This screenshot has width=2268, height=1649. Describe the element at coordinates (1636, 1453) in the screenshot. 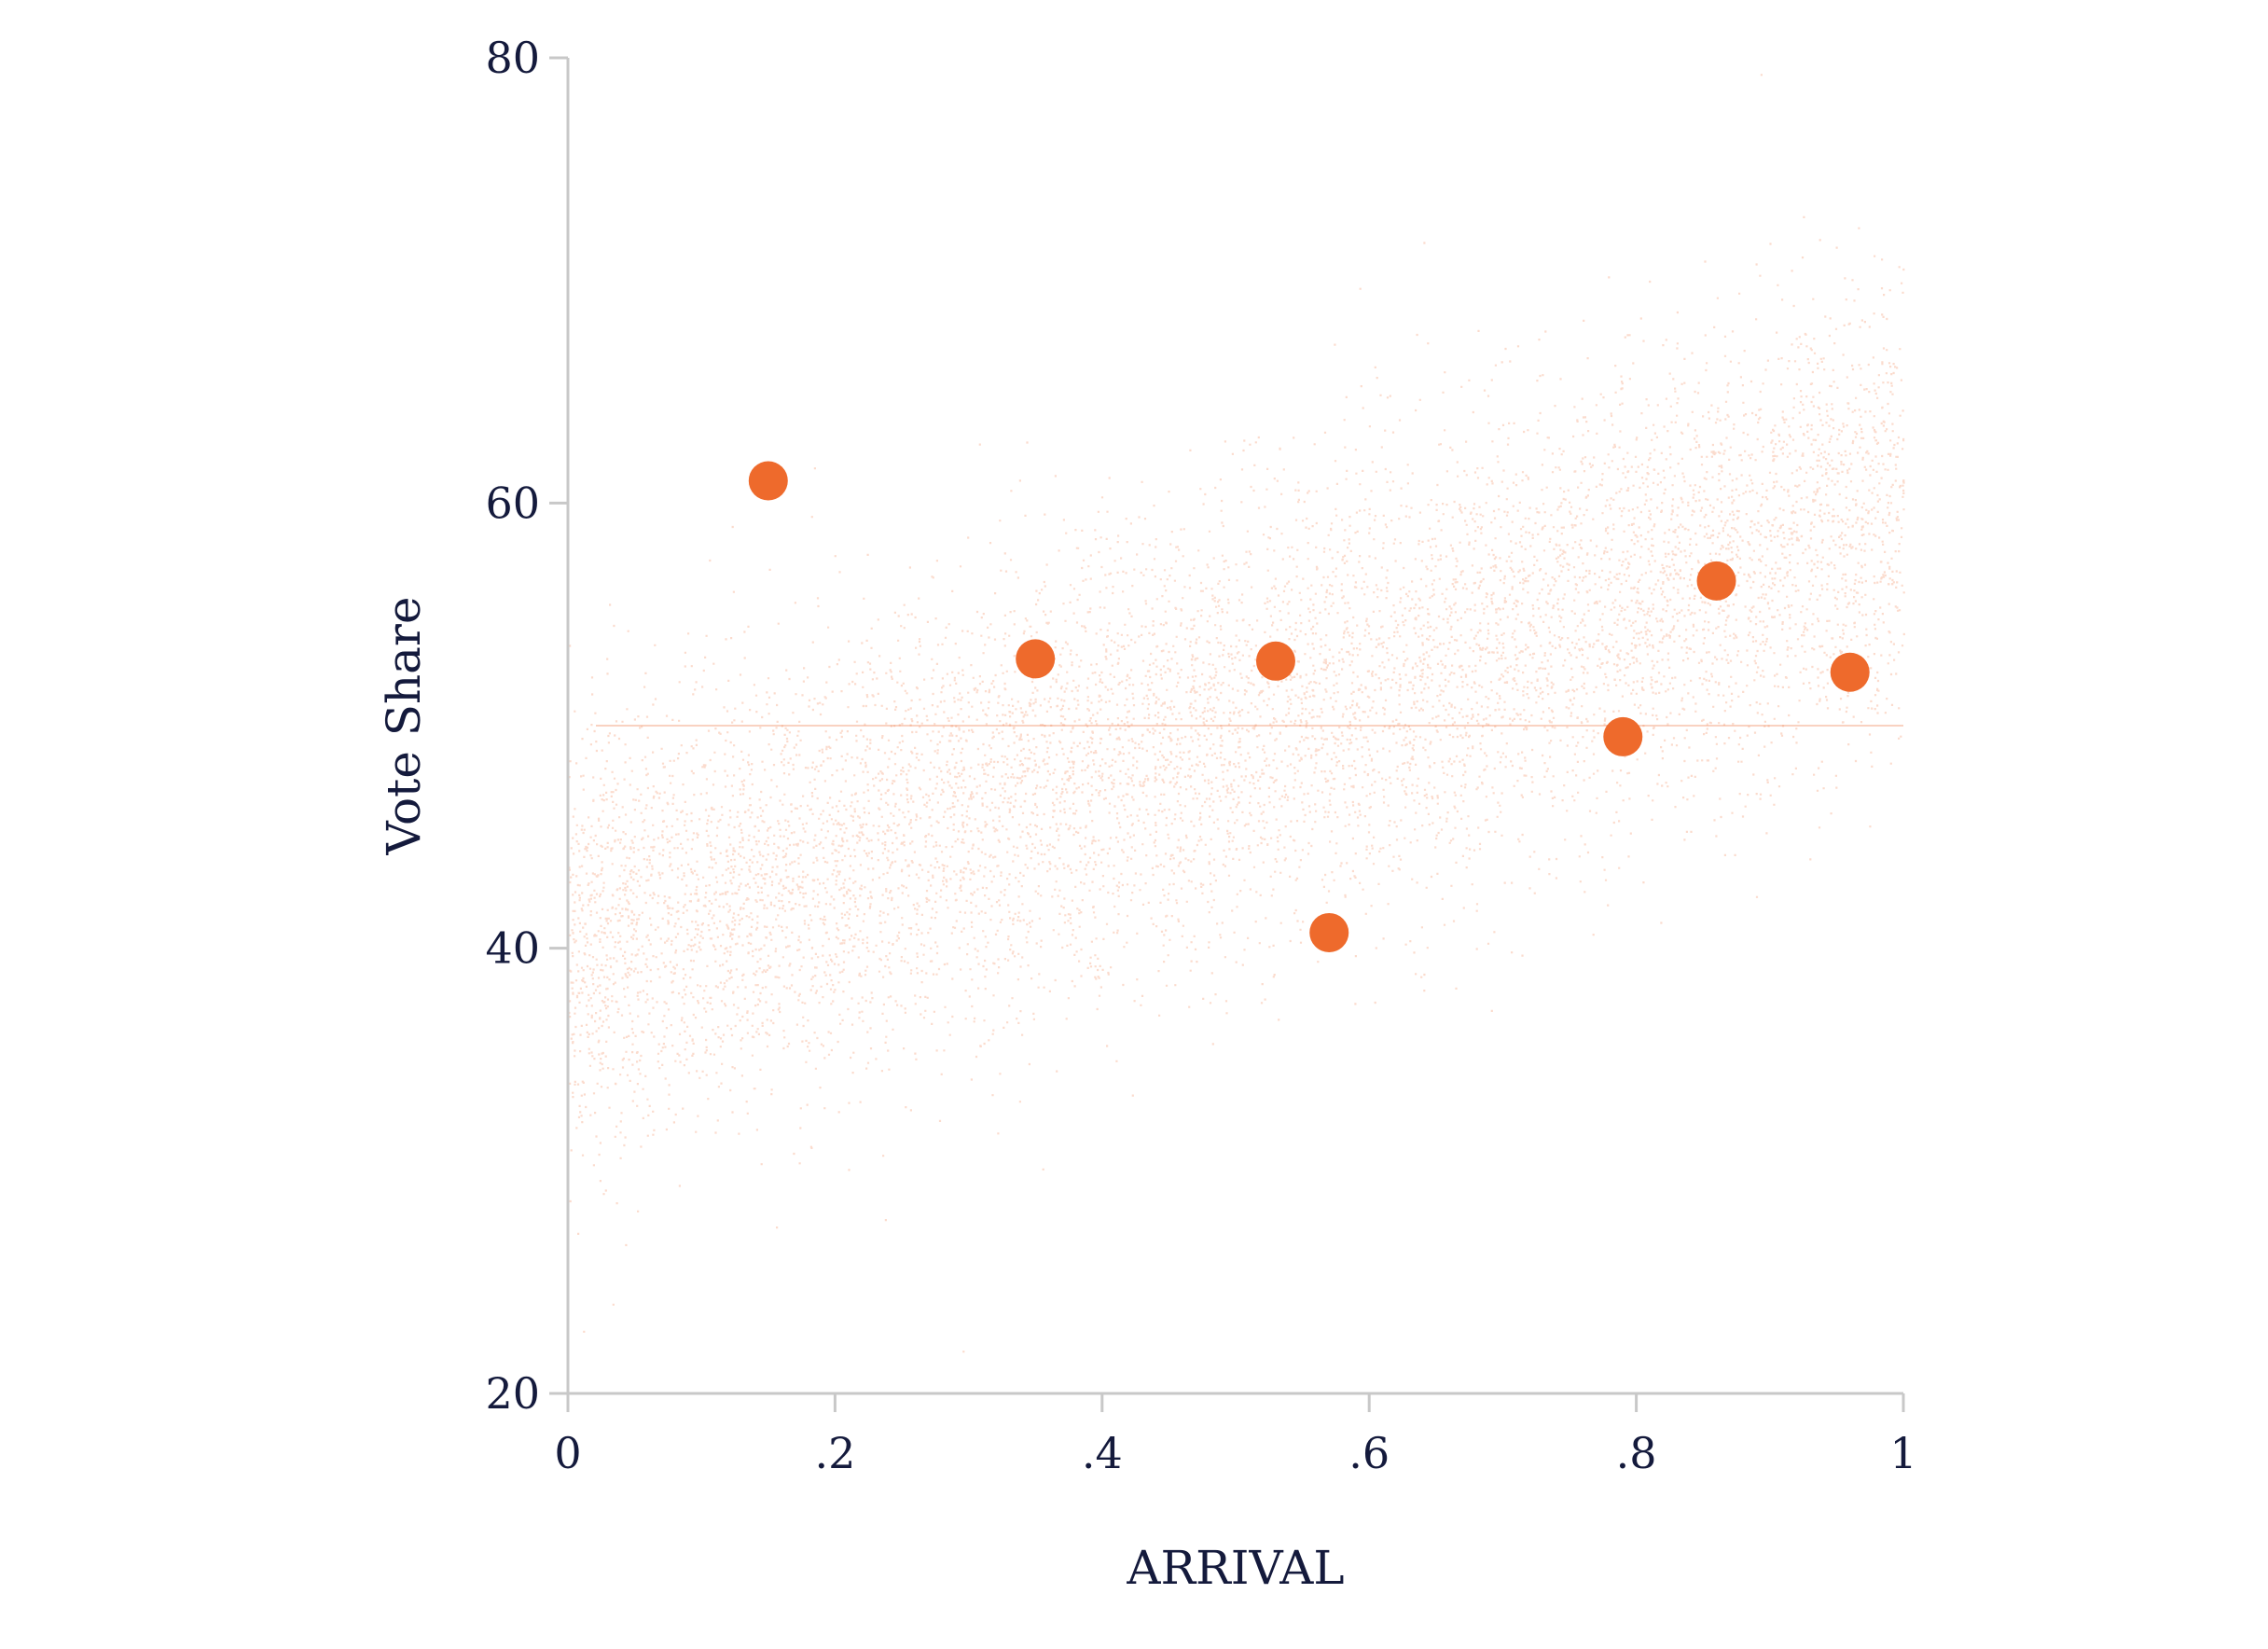

I see `x-tick-label: .8` at that location.